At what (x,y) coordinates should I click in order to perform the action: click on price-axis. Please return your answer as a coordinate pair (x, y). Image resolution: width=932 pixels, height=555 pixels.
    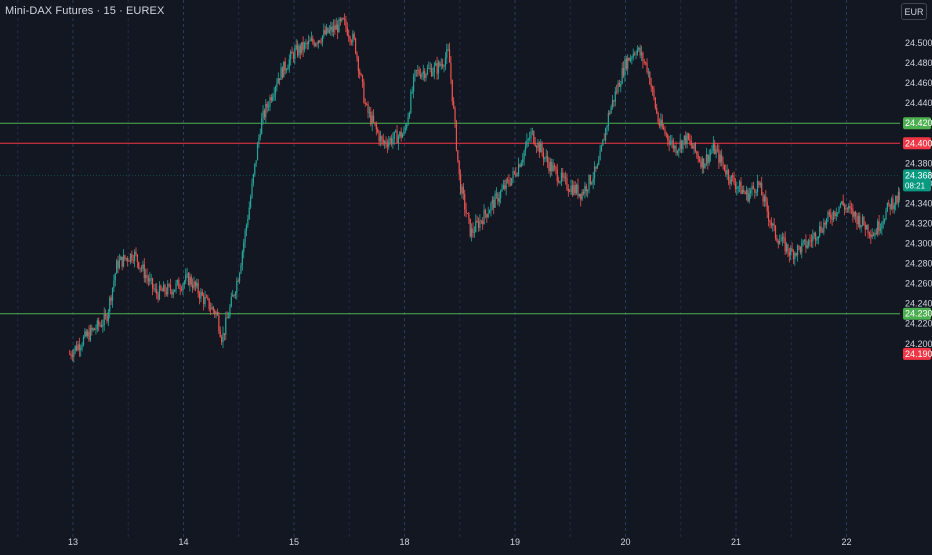
    Looking at the image, I should click on (916, 275).